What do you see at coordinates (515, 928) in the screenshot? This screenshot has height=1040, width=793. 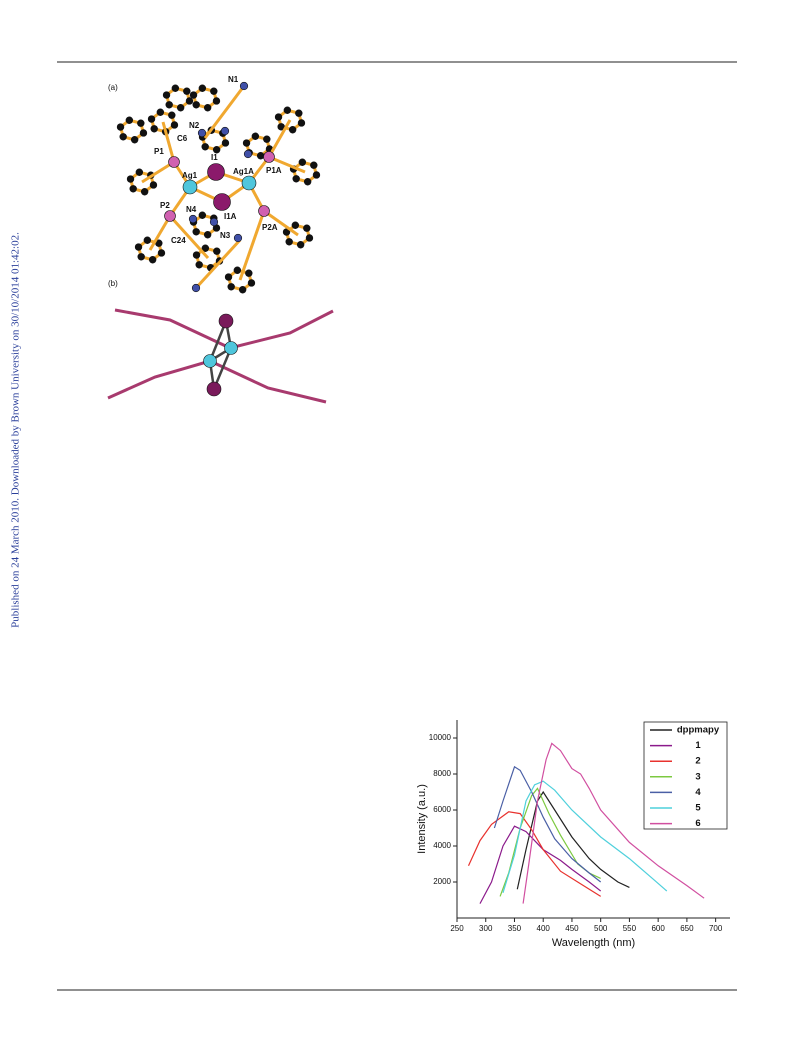 I see `x-tick-label: 350` at bounding box center [515, 928].